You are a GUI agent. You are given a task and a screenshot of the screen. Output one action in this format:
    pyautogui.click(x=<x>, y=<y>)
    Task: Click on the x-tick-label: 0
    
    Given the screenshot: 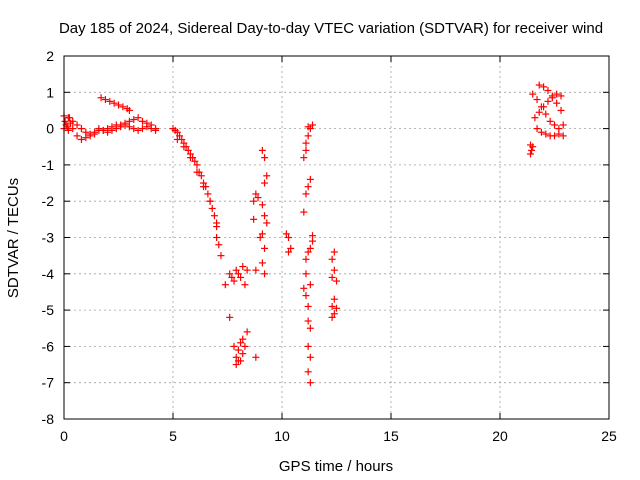 What is the action you would take?
    pyautogui.click(x=64, y=436)
    